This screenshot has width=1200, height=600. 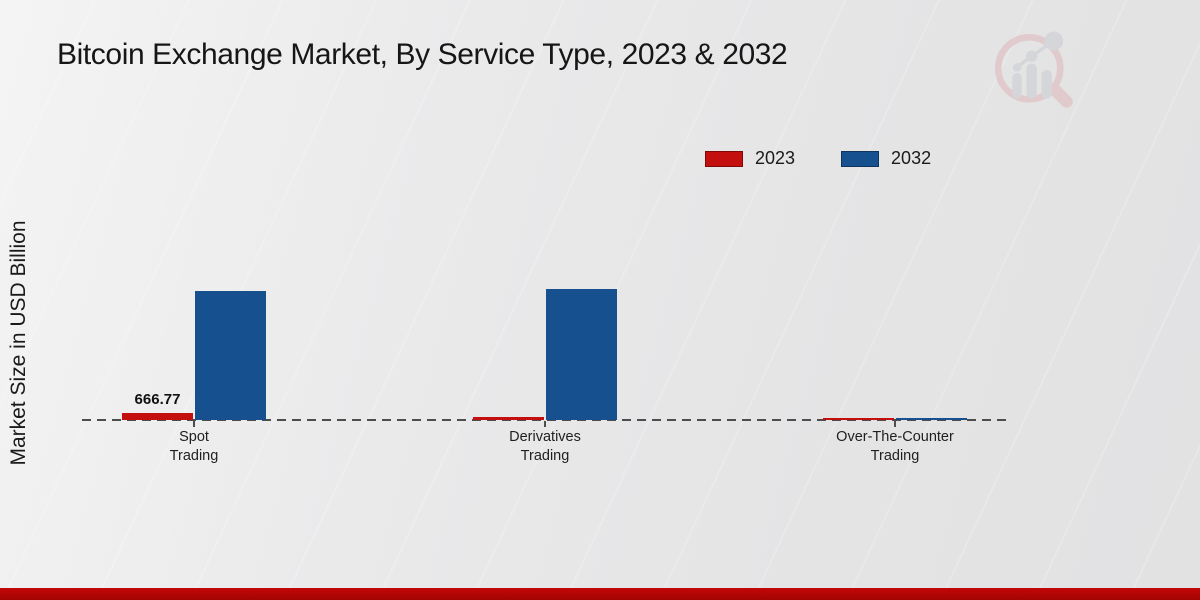 What do you see at coordinates (508, 418) in the screenshot?
I see `bar-2023-derivatives-trading` at bounding box center [508, 418].